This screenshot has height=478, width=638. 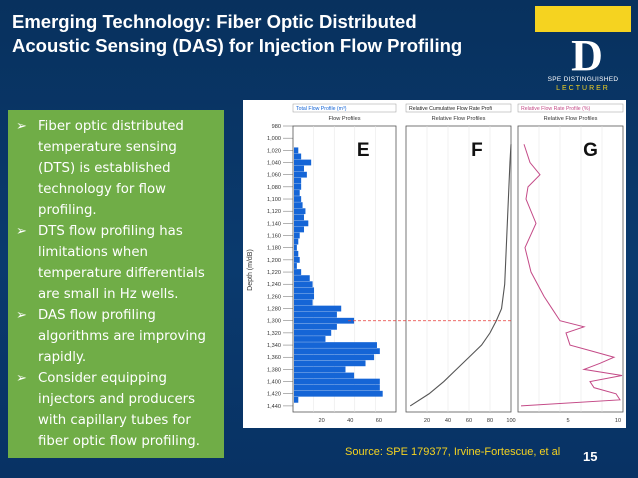 I want to click on depth-tick-label: 1,280, so click(x=274, y=310).